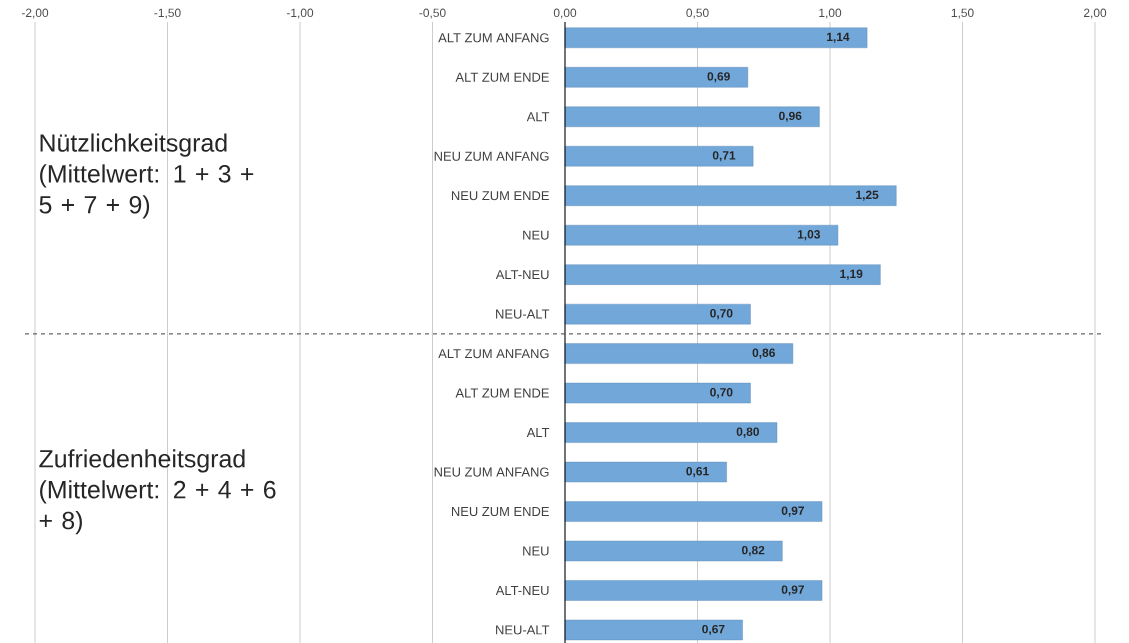 The height and width of the screenshot is (643, 1129). I want to click on x-tick-label: -2,00, so click(35, 13).